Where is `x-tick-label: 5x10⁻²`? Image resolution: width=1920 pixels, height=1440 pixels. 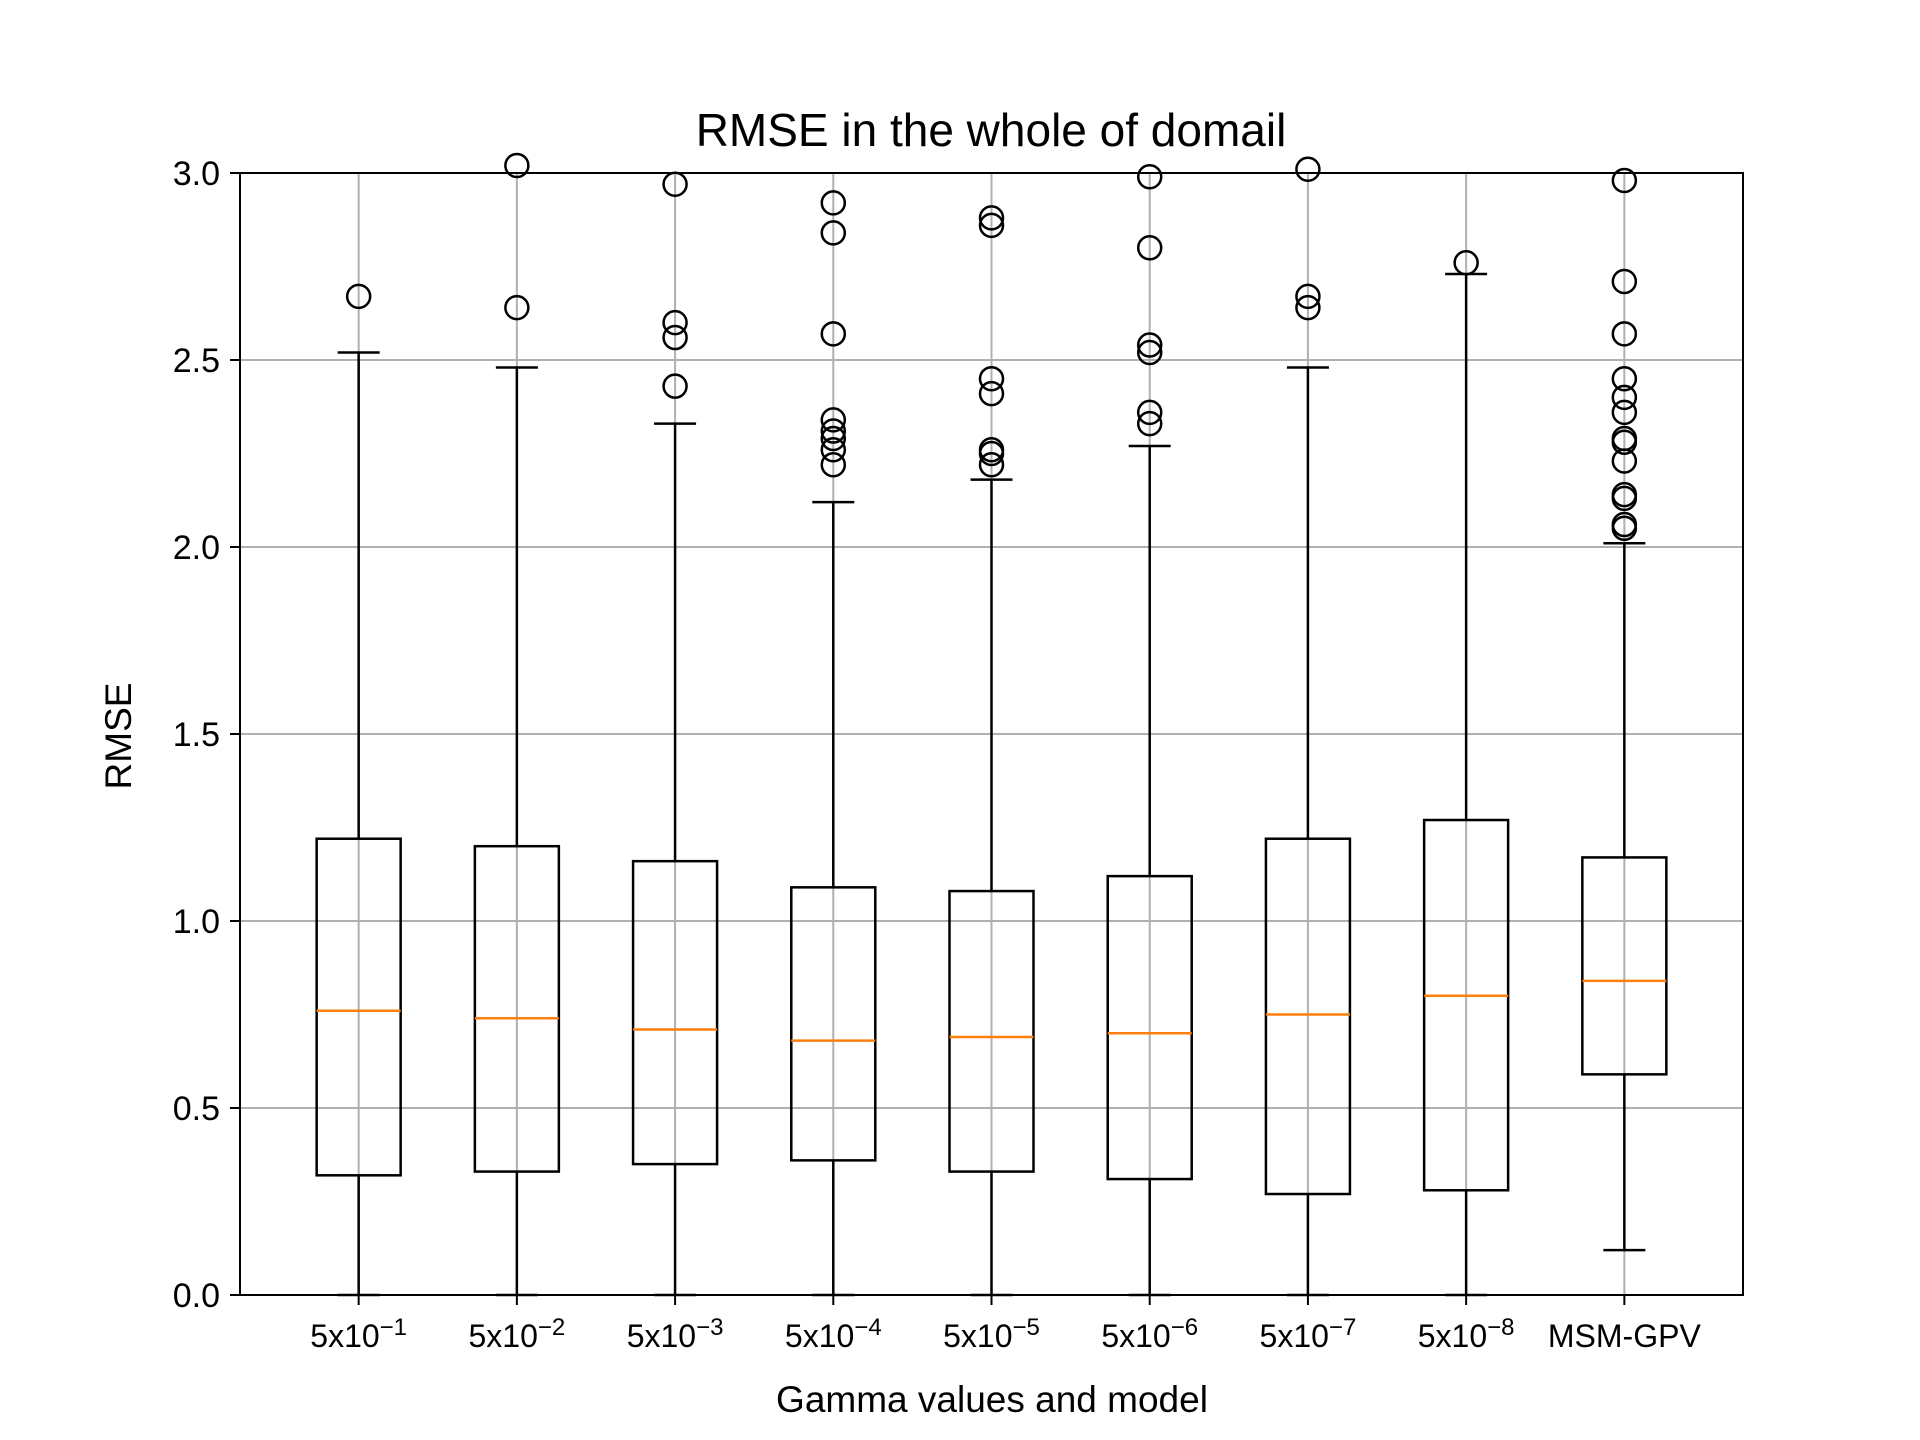 x-tick-label: 5x10⁻² is located at coordinates (516, 1334).